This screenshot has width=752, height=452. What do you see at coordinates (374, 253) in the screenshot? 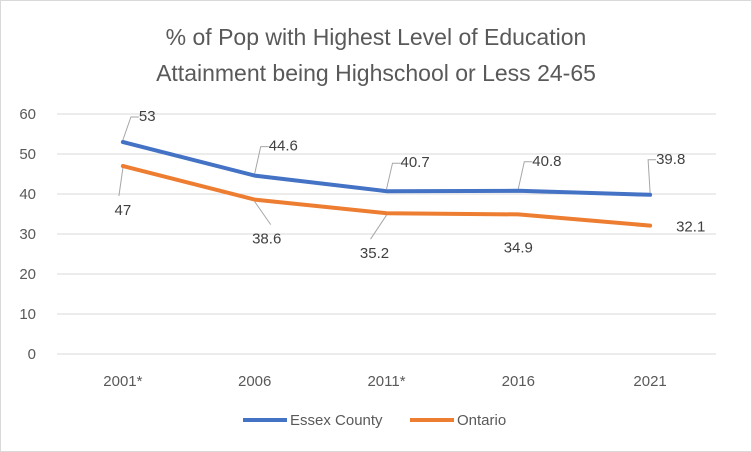
I see `data-label-ontario-2: 35.2` at bounding box center [374, 253].